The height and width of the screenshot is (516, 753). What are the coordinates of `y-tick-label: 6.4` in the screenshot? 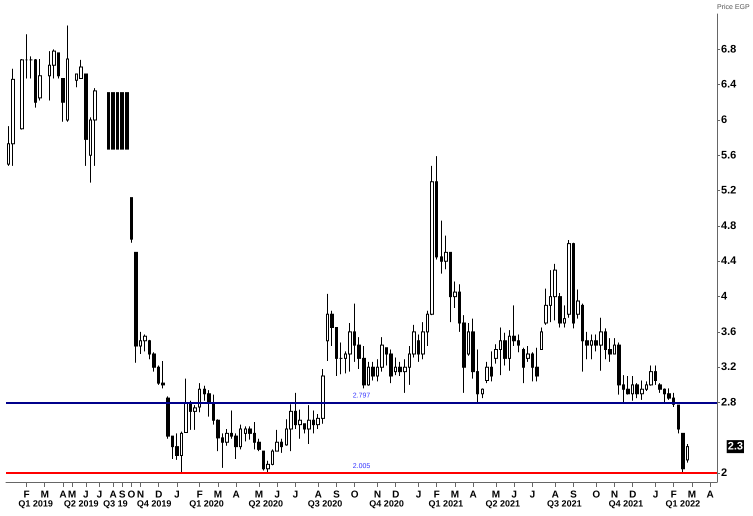 It's located at (729, 84).